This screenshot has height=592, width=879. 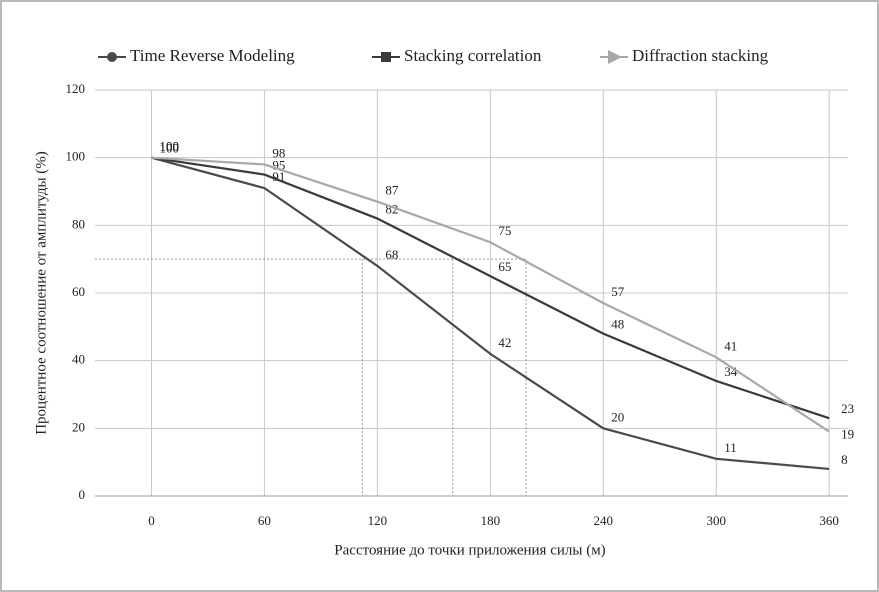 I want to click on legend-label: Diffraction stacking, so click(x=700, y=55).